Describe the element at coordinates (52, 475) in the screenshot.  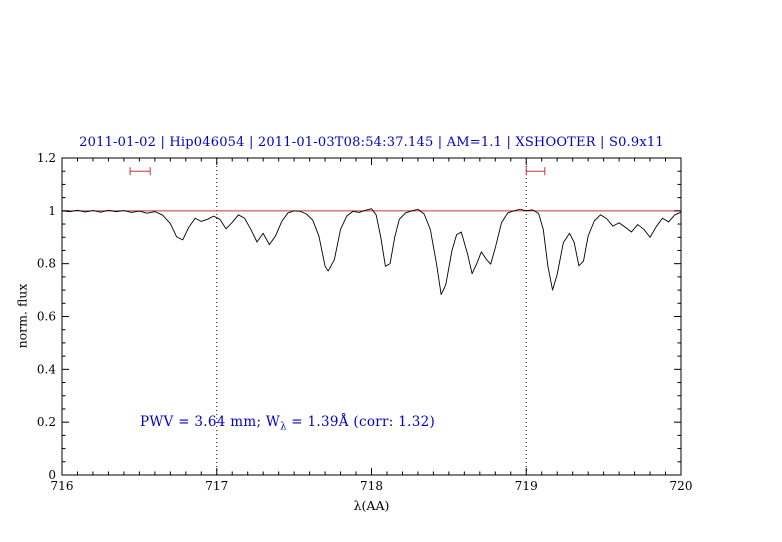
I see `y-tick-label: 0` at that location.